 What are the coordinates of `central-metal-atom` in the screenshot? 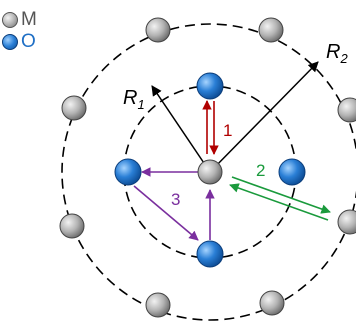 It's located at (210, 172).